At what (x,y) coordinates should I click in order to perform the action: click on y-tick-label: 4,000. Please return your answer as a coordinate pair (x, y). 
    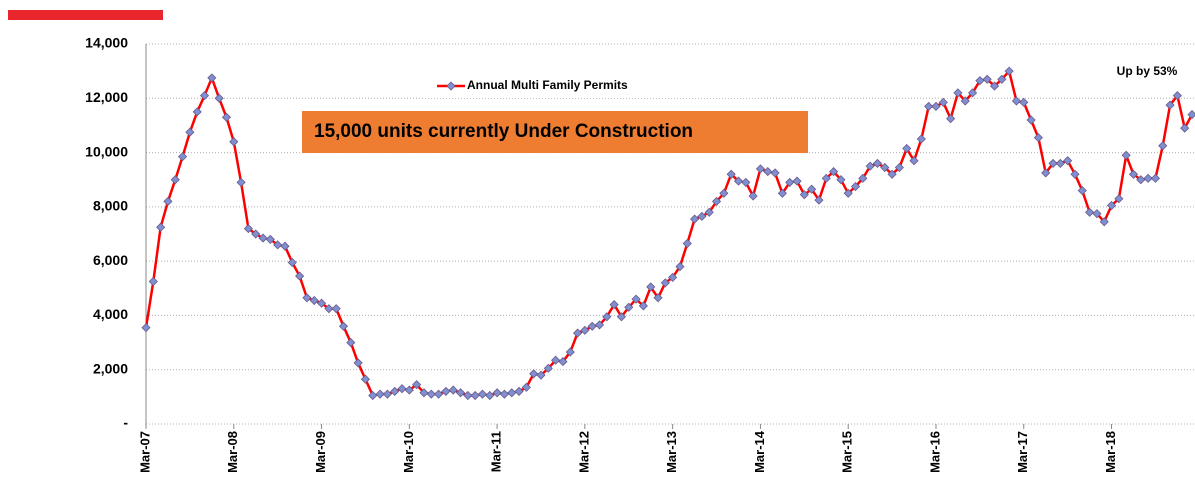
    Looking at the image, I should click on (110, 314).